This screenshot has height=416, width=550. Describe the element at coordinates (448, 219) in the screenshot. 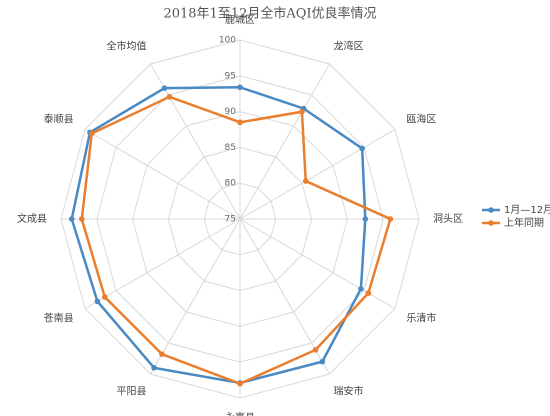

I see `category-label: 洞头区` at that location.